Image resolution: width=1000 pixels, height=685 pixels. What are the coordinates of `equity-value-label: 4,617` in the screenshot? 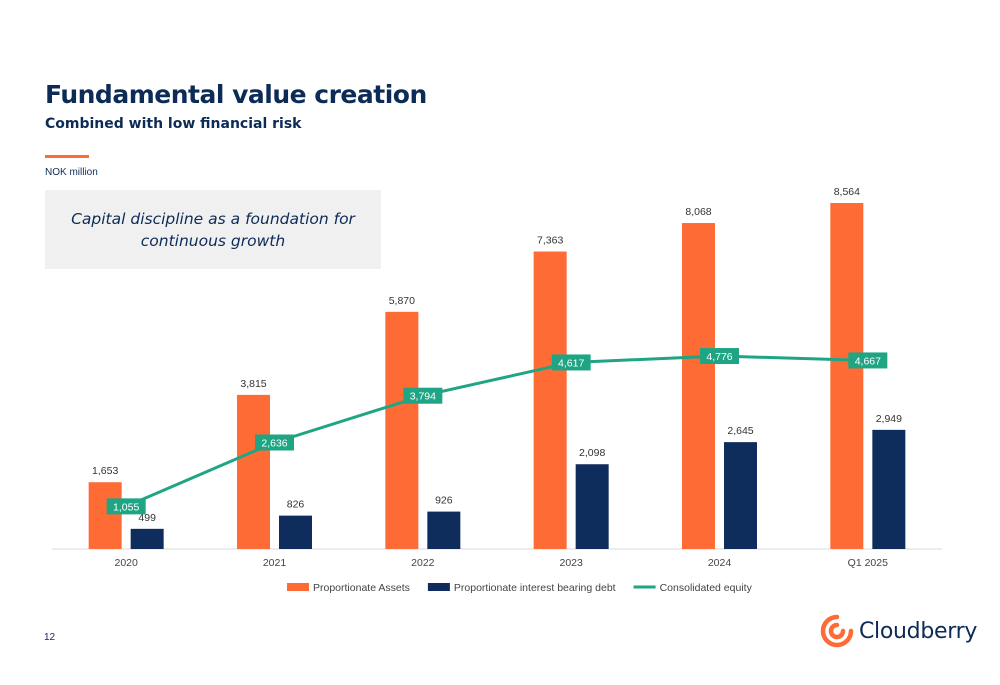 It's located at (571, 363).